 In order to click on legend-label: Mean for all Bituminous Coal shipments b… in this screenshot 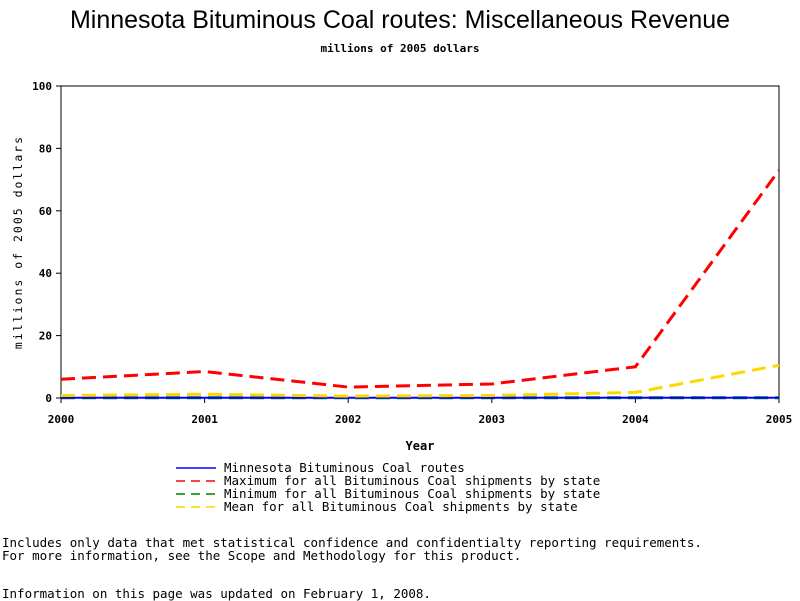, I will do `click(401, 506)`.